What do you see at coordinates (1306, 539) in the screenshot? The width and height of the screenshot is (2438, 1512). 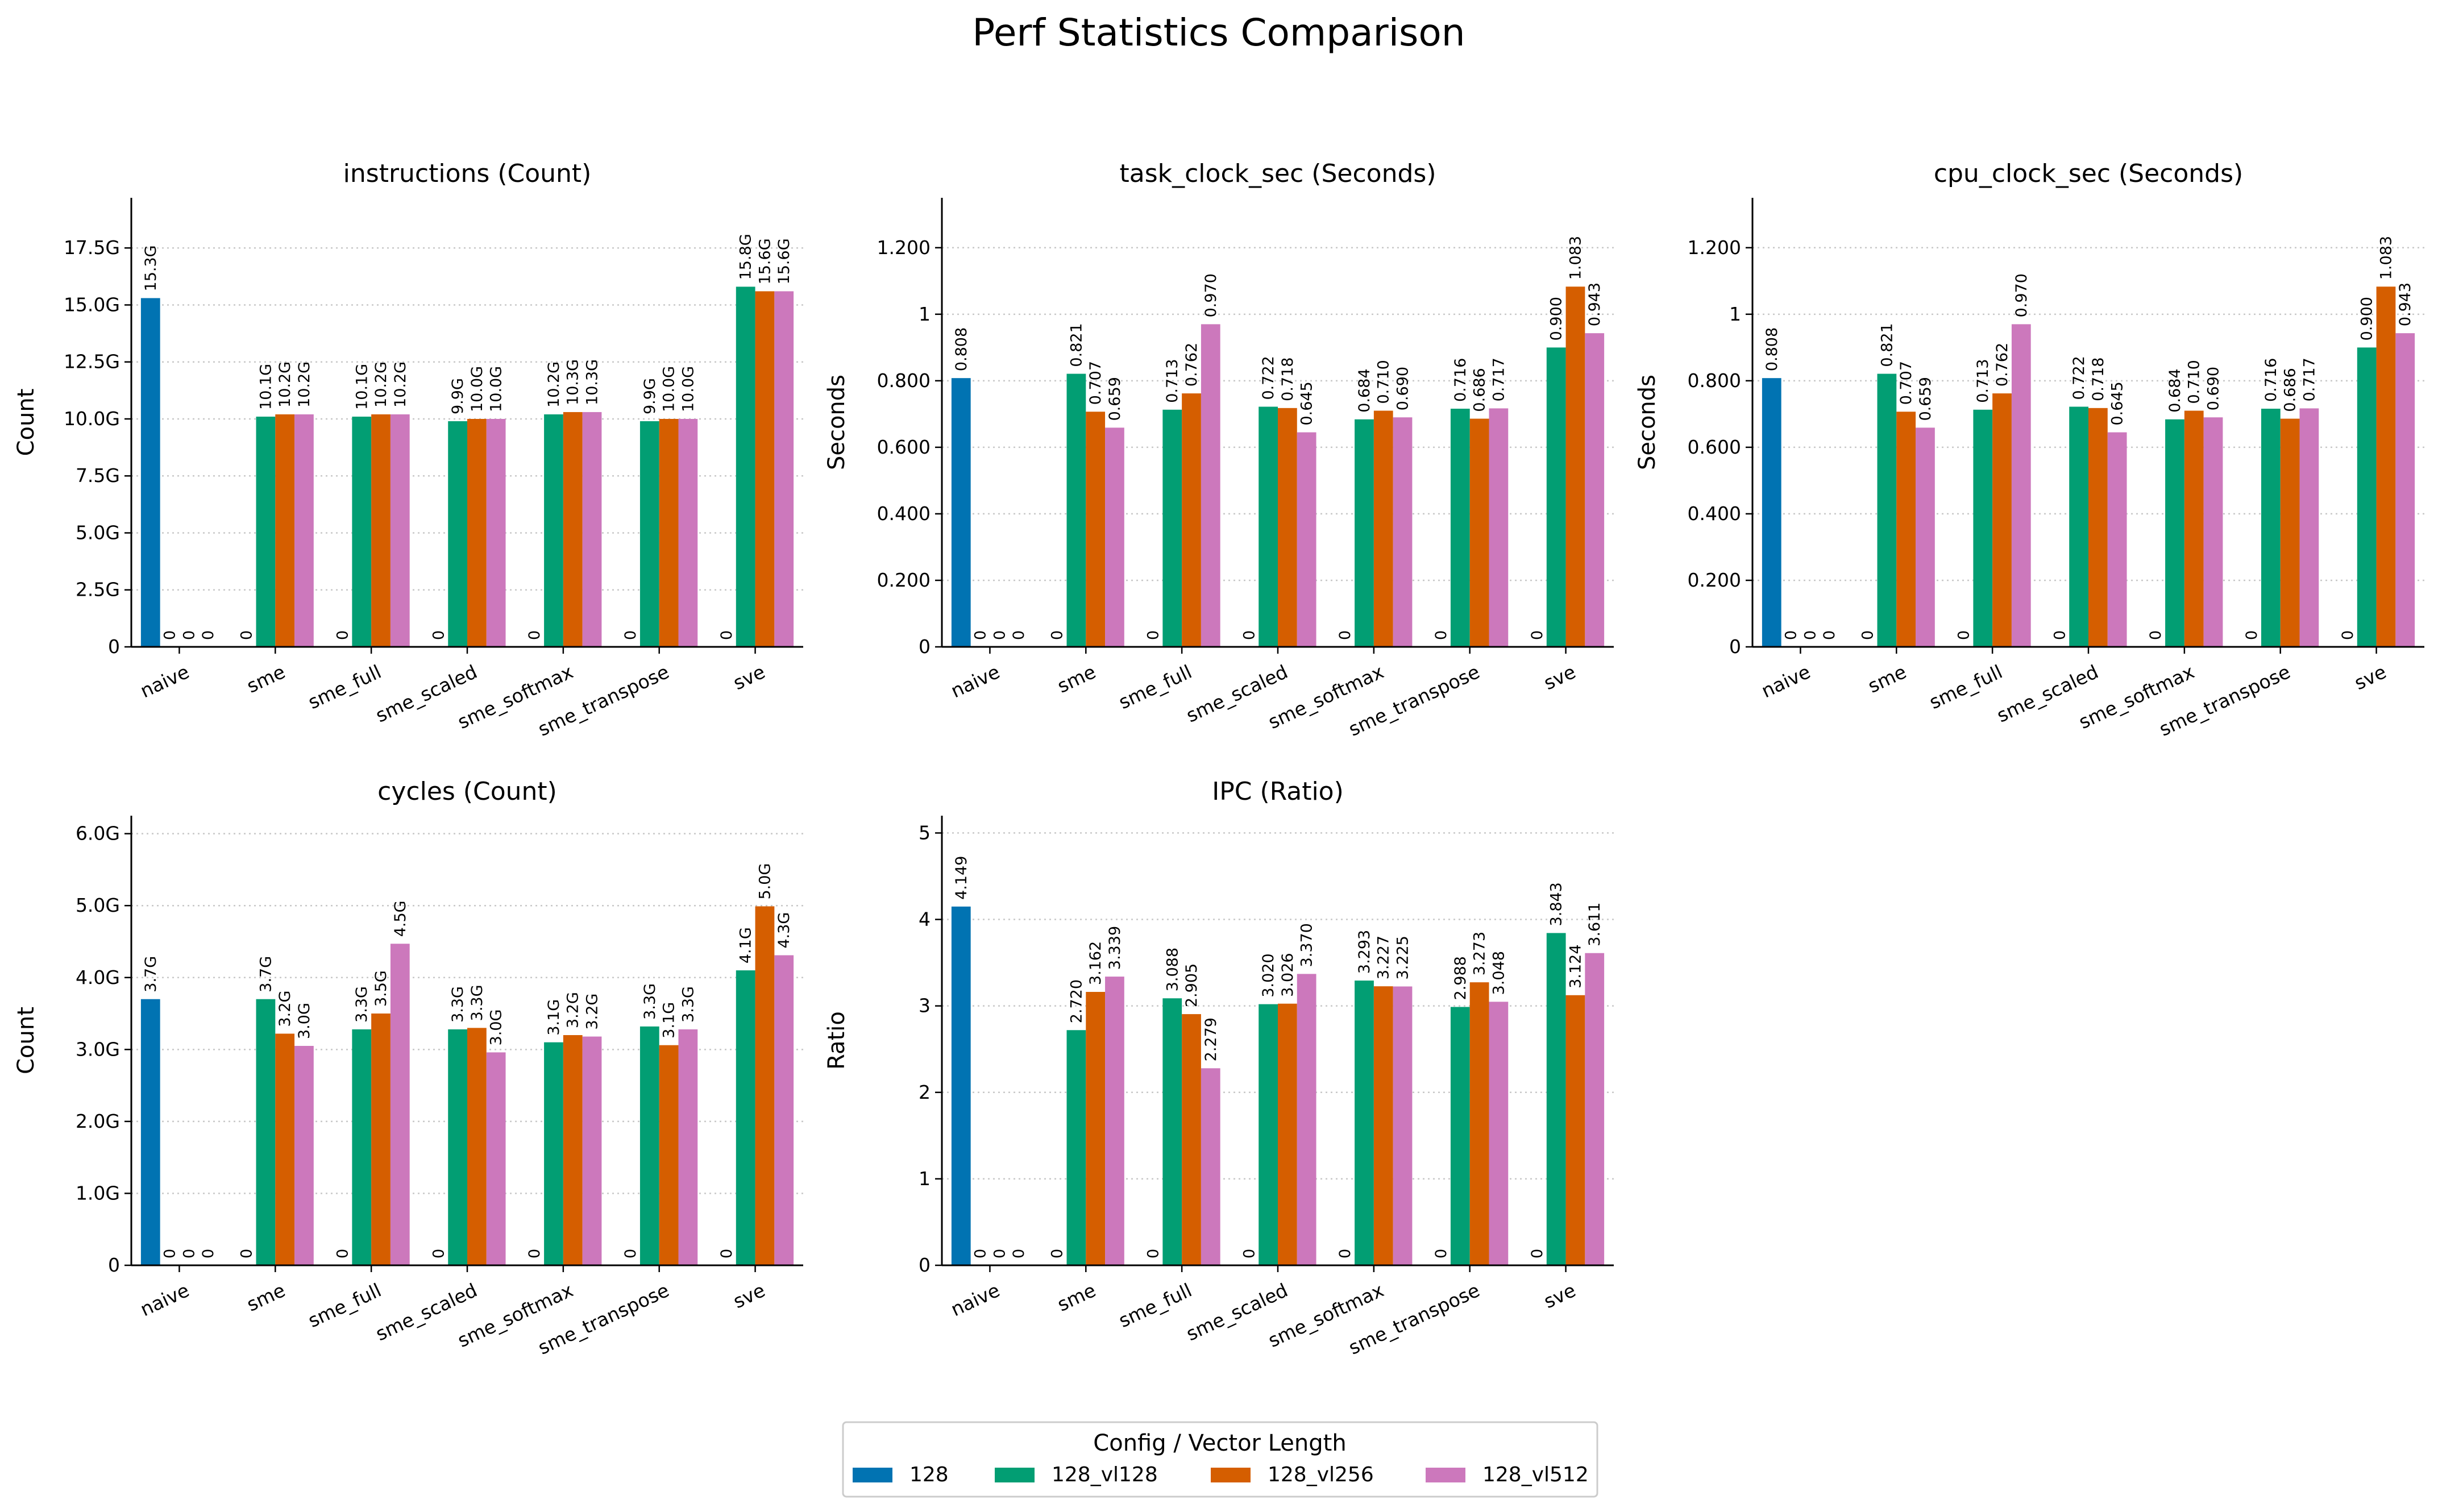 I see `bar-128-vl512-sme-scaled` at bounding box center [1306, 539].